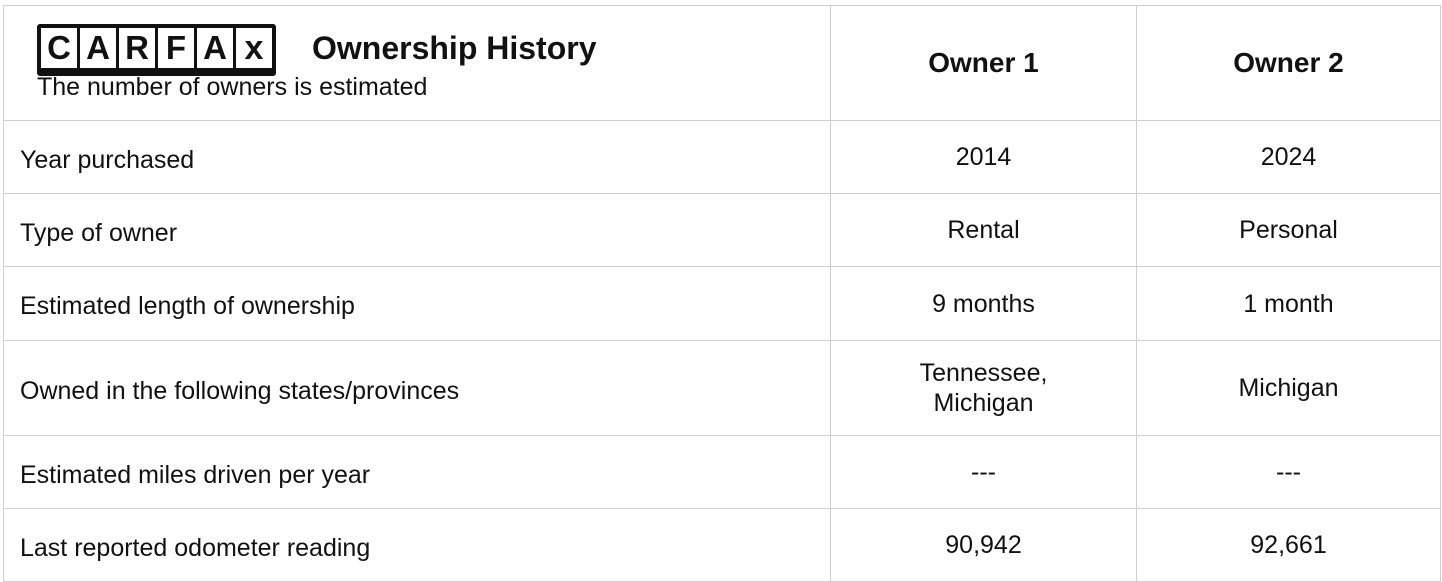 Image resolution: width=1442 pixels, height=582 pixels. I want to click on value-cell: Rental, so click(983, 230).